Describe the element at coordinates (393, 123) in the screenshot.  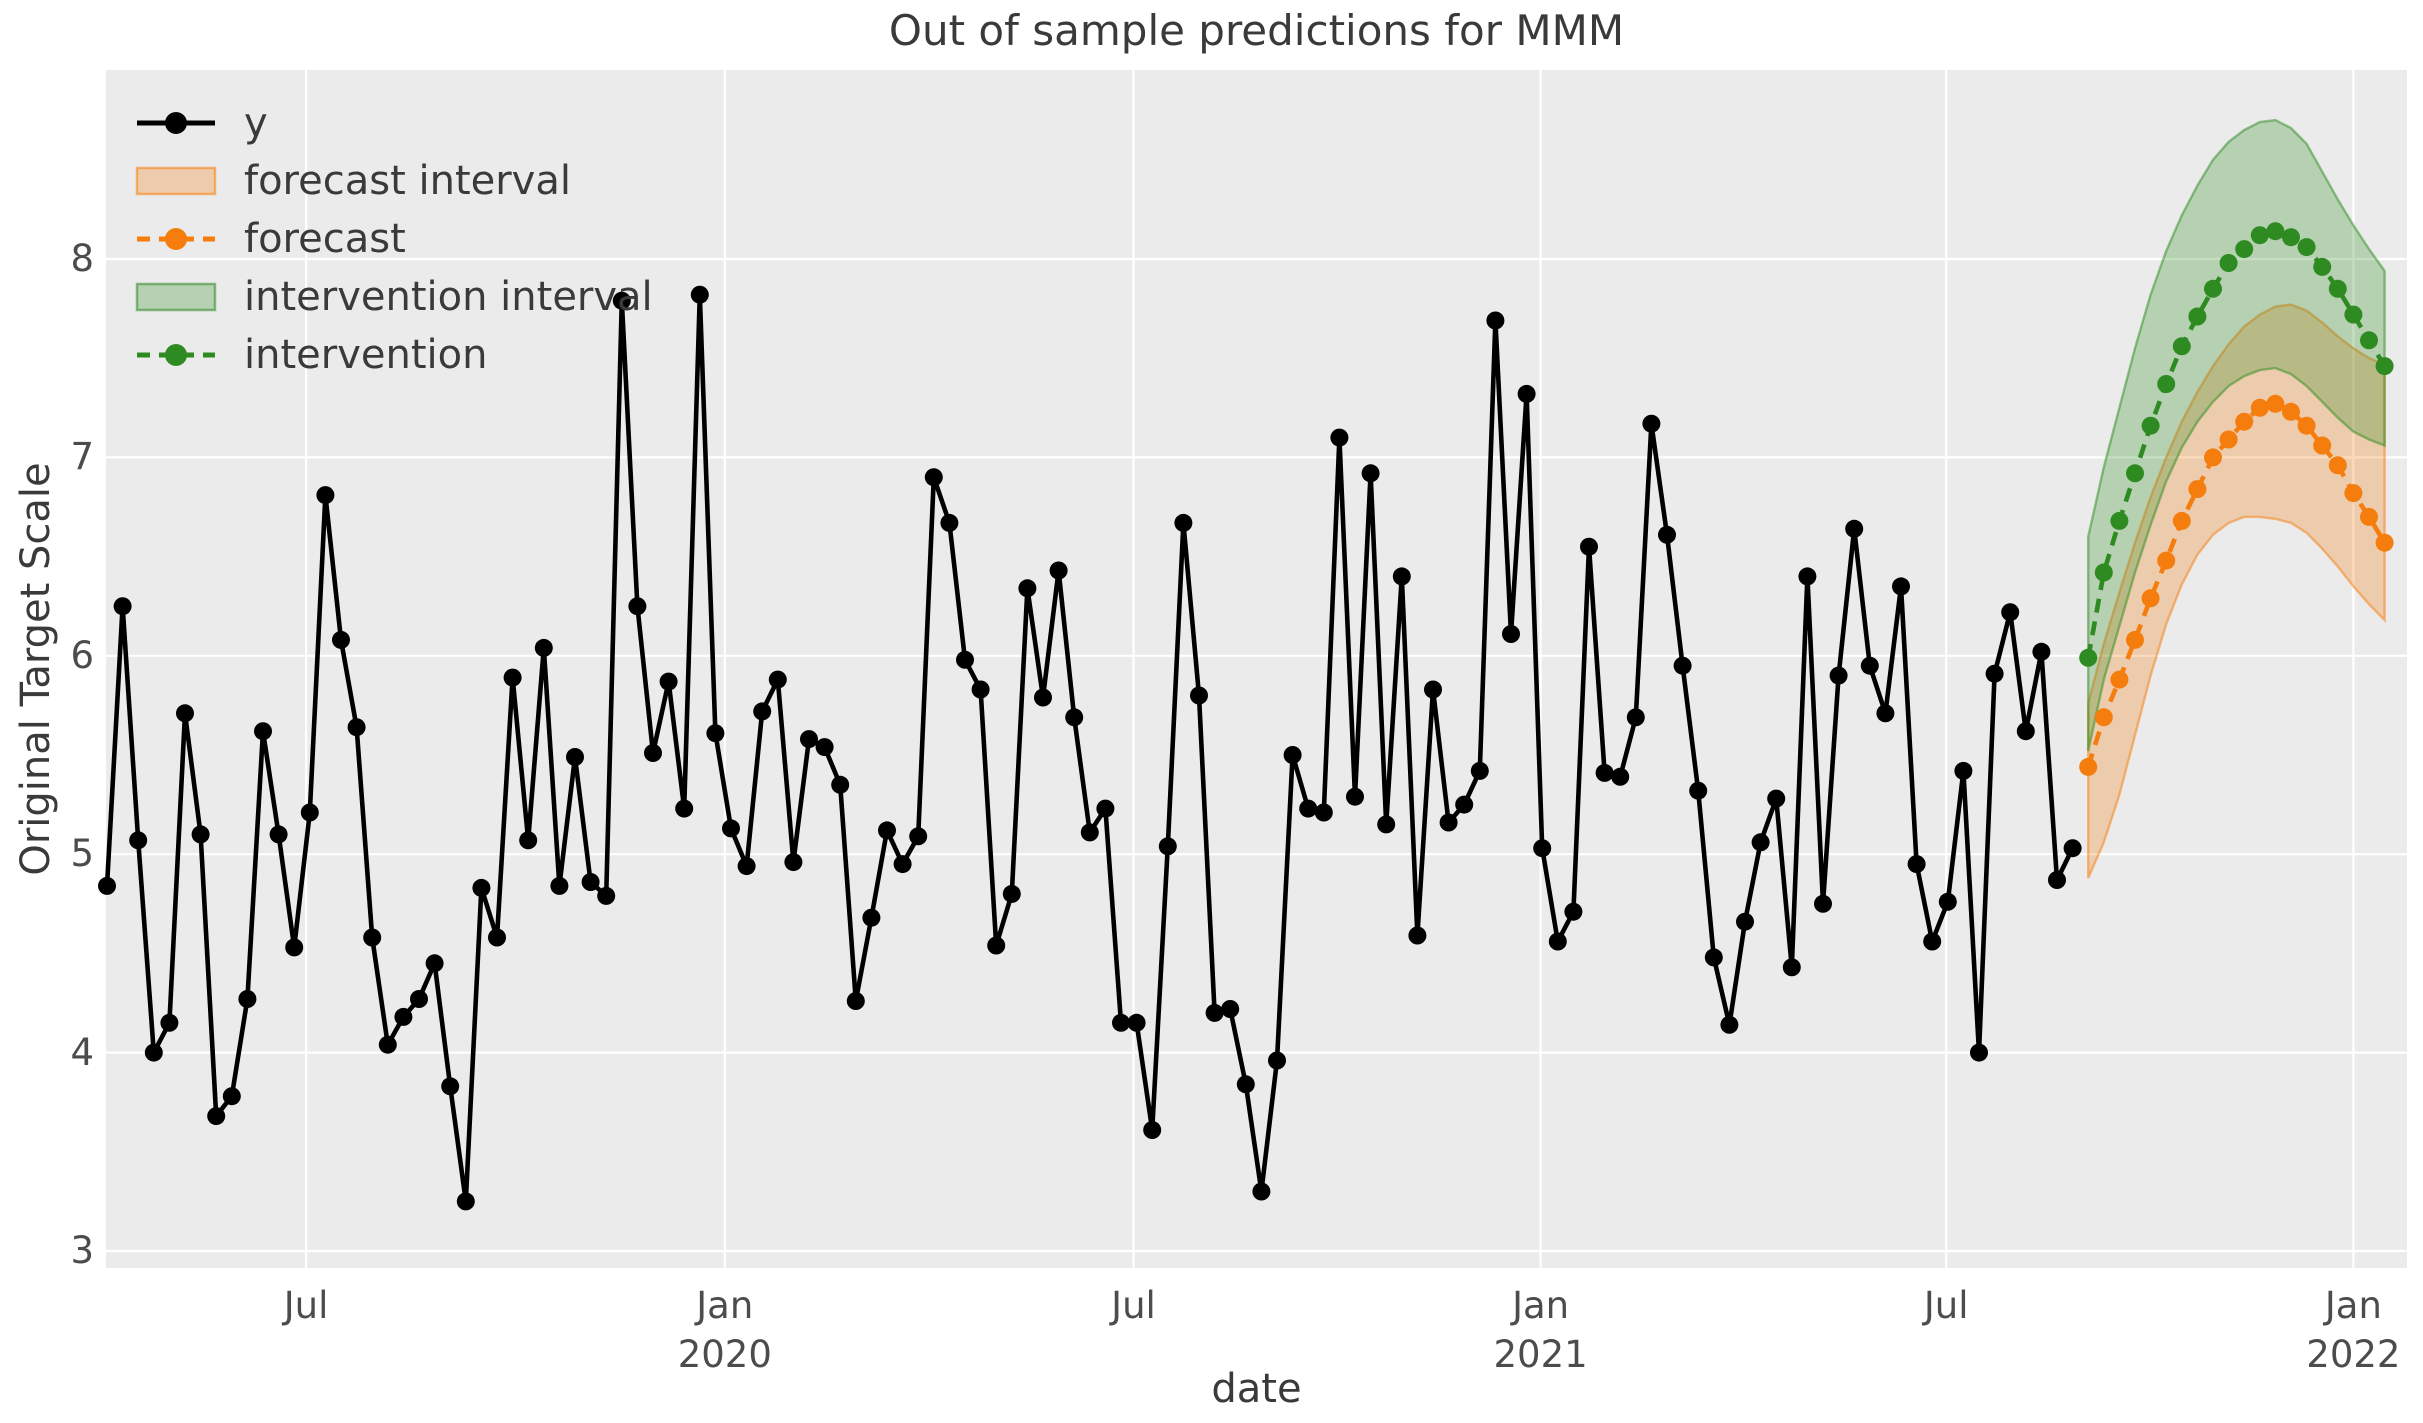
I see `legend-item-y: y` at that location.